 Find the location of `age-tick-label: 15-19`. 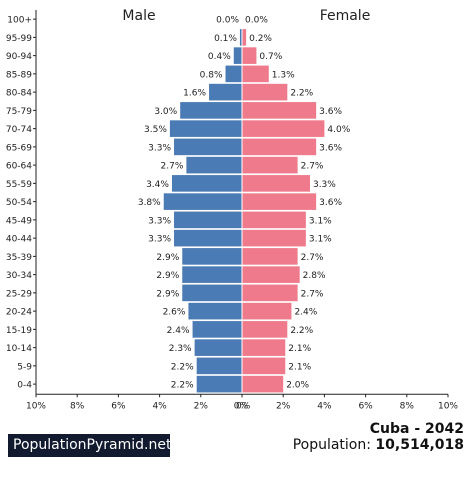

age-tick-label: 15-19 is located at coordinates (19, 331).